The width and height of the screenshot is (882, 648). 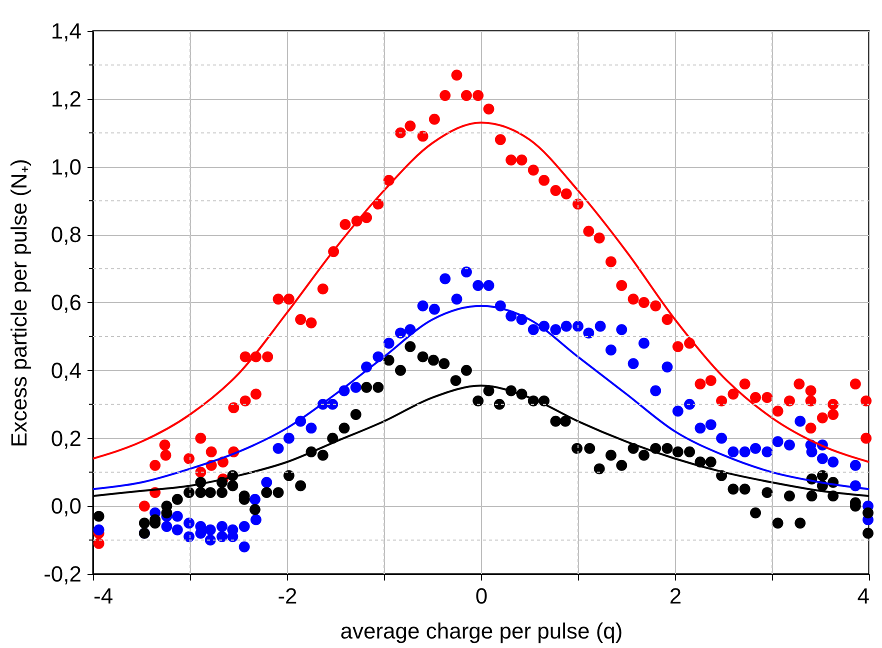 I want to click on y-tick-label: 1,0, so click(x=66, y=167).